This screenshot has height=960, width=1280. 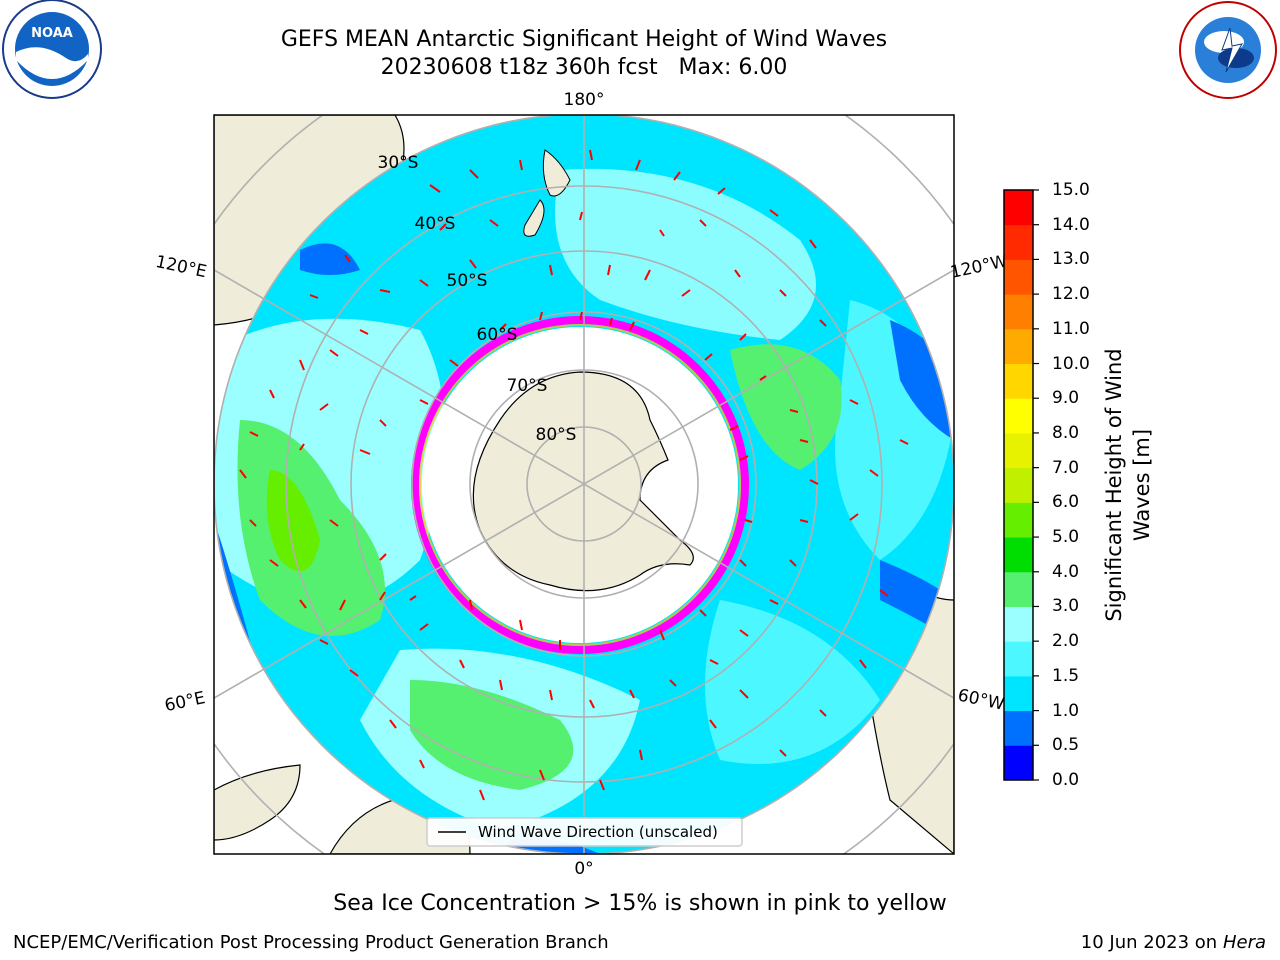 I want to click on colorbar-border, so click(x=1018, y=485).